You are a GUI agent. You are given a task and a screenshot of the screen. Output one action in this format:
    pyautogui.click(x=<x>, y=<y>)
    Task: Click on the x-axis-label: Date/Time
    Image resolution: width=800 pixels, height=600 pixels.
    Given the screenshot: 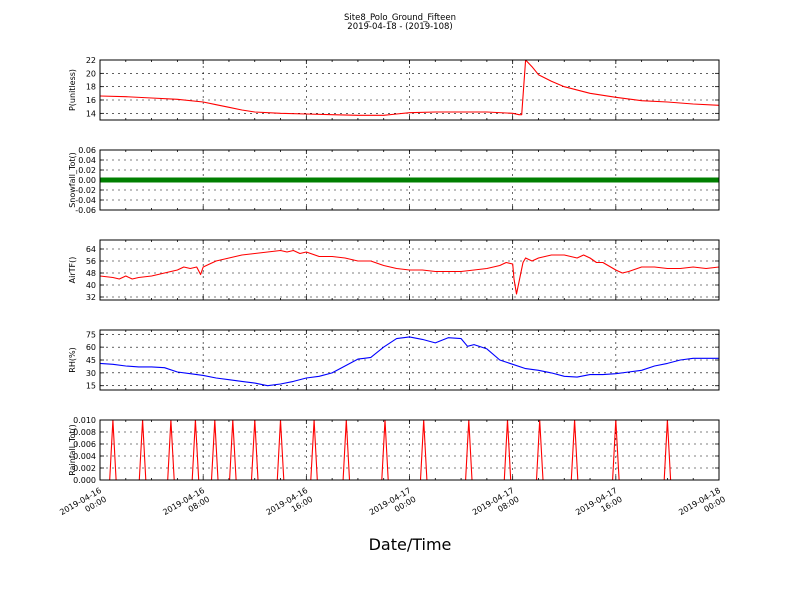 What is the action you would take?
    pyautogui.click(x=410, y=544)
    